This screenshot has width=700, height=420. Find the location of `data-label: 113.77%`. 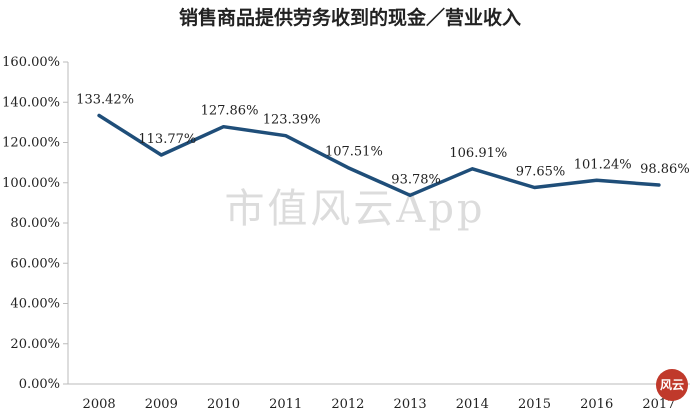

data-label: 113.77% is located at coordinates (167, 139).